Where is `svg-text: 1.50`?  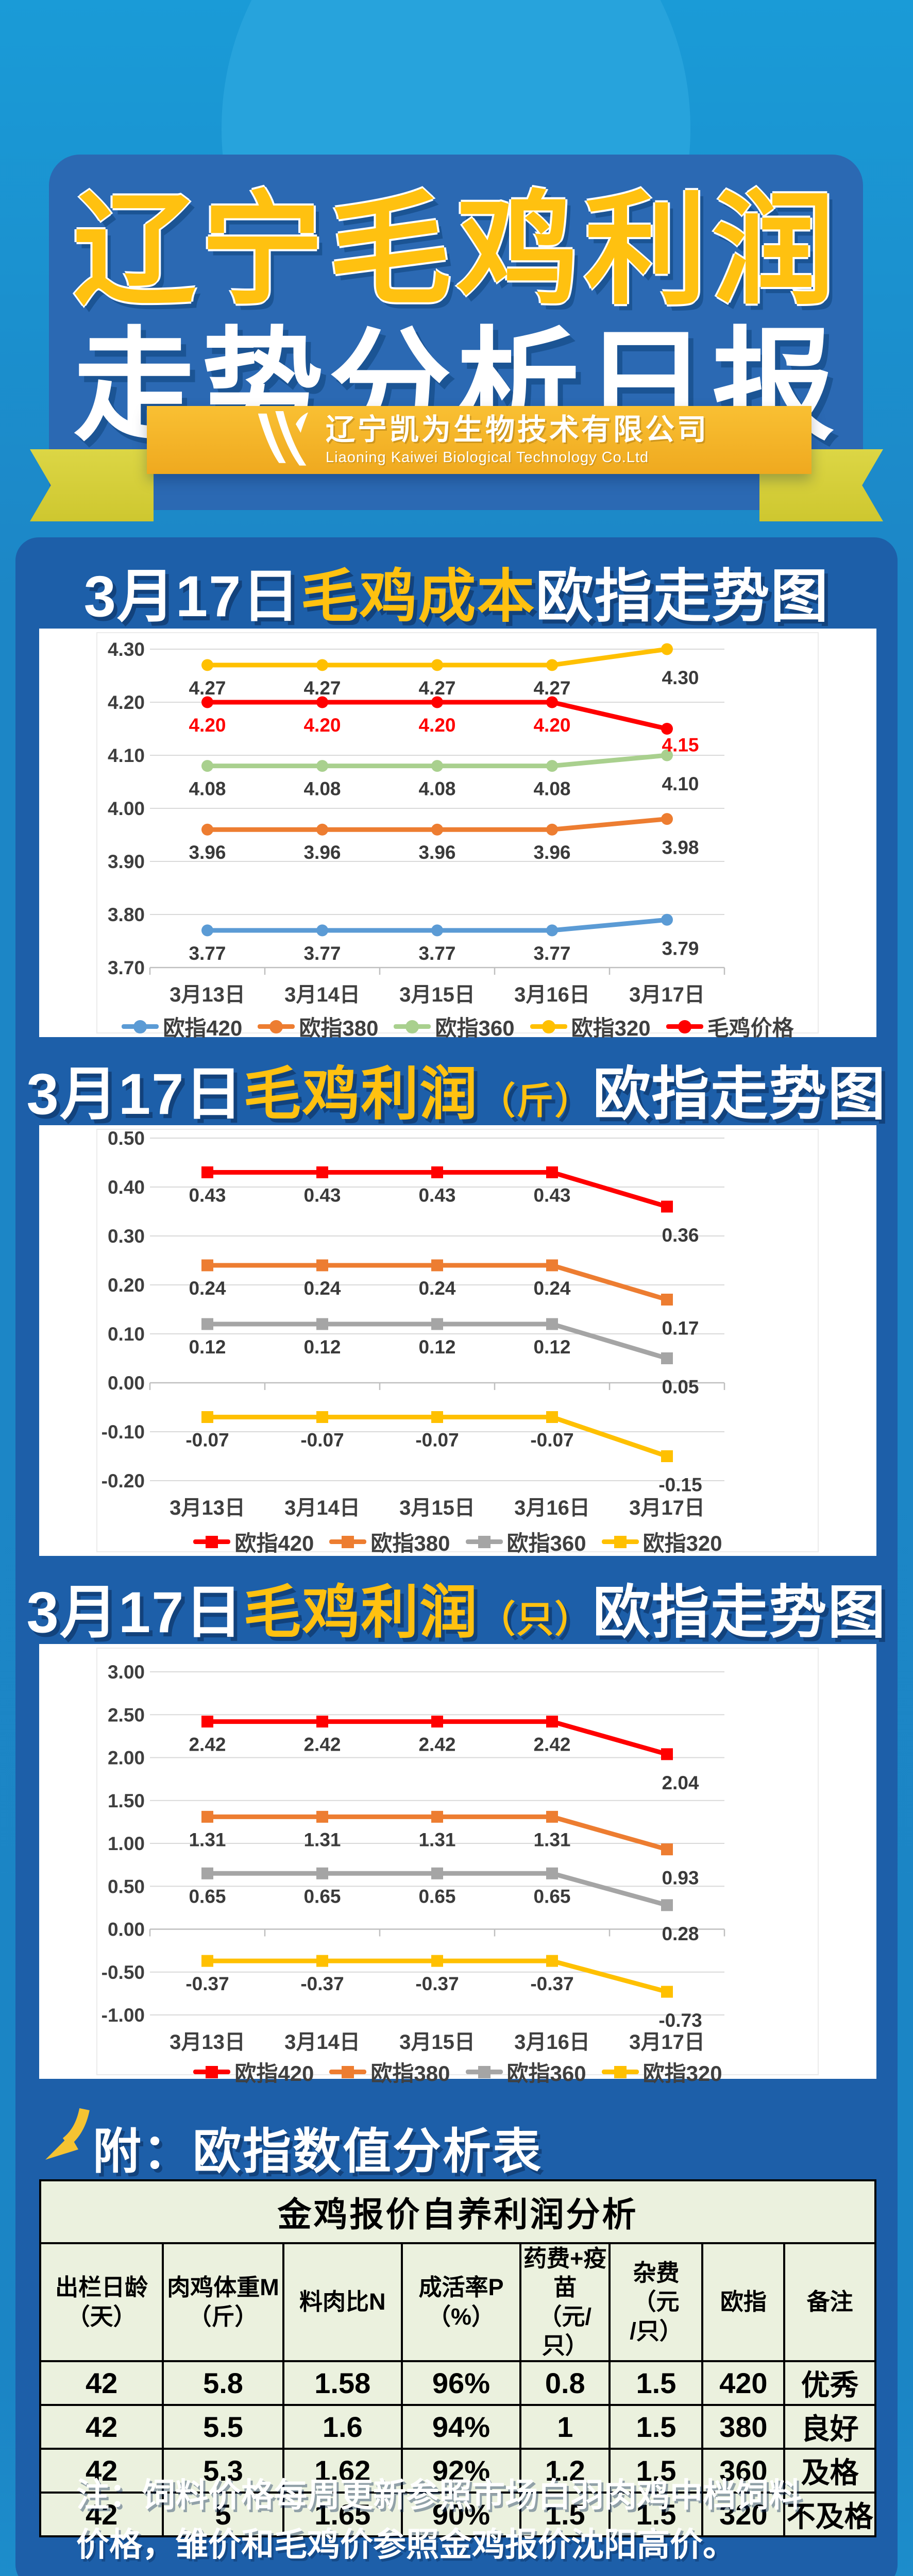 svg-text: 1.50 is located at coordinates (126, 1800).